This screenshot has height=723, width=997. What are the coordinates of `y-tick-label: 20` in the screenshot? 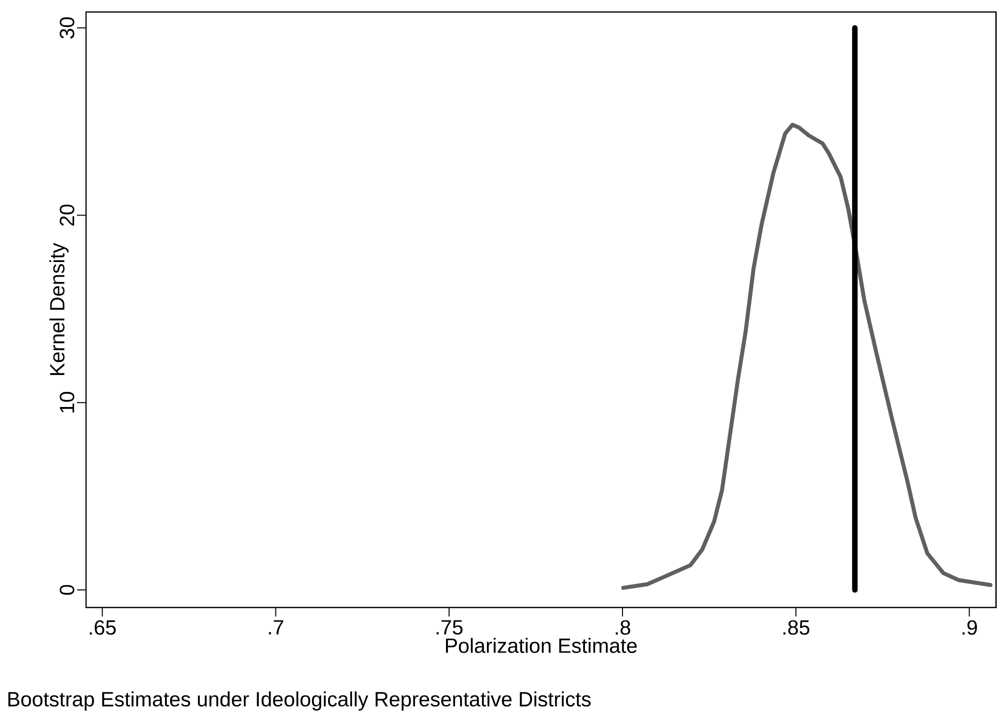 It's located at (67, 215).